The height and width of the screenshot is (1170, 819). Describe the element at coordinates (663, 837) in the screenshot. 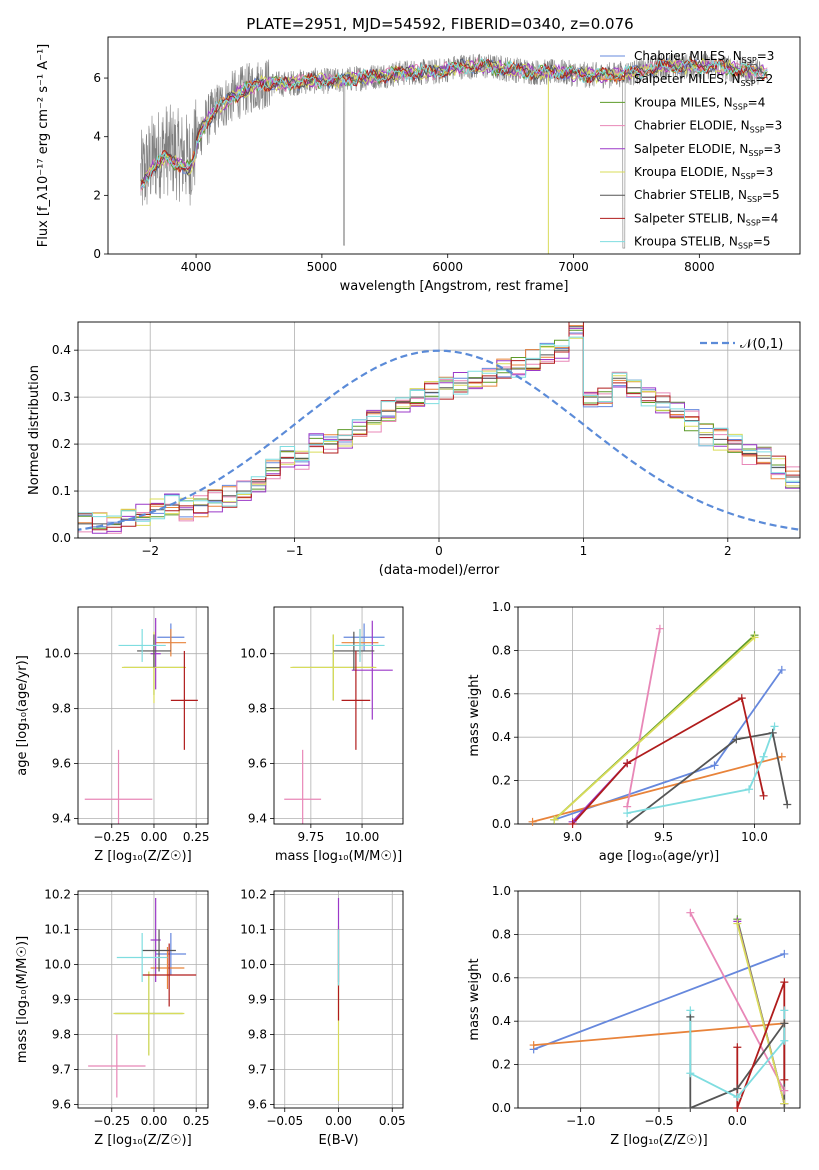

I see `x-tick-label: 9.5` at that location.